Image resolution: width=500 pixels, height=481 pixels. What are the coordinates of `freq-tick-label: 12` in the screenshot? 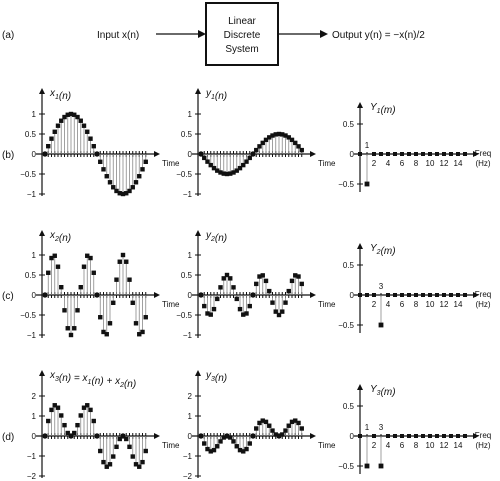 It's located at (444, 304).